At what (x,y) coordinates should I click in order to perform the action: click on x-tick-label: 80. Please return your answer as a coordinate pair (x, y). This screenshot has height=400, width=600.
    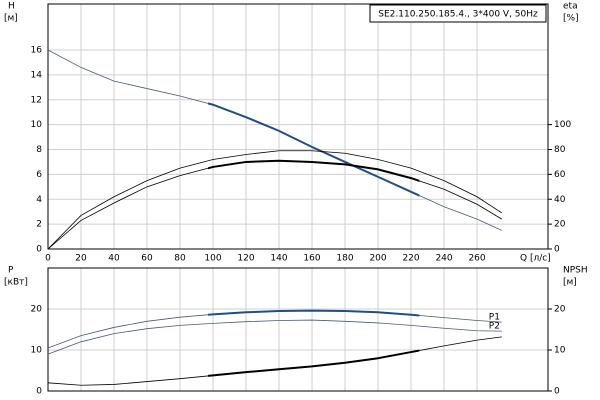
    Looking at the image, I should click on (180, 259).